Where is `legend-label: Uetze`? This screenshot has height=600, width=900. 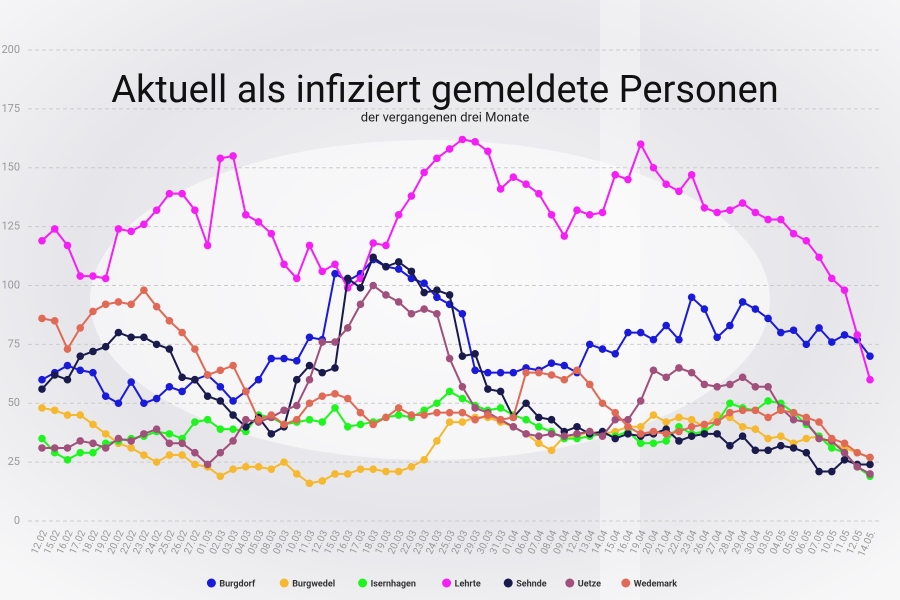
legend-label: Uetze is located at coordinates (589, 584).